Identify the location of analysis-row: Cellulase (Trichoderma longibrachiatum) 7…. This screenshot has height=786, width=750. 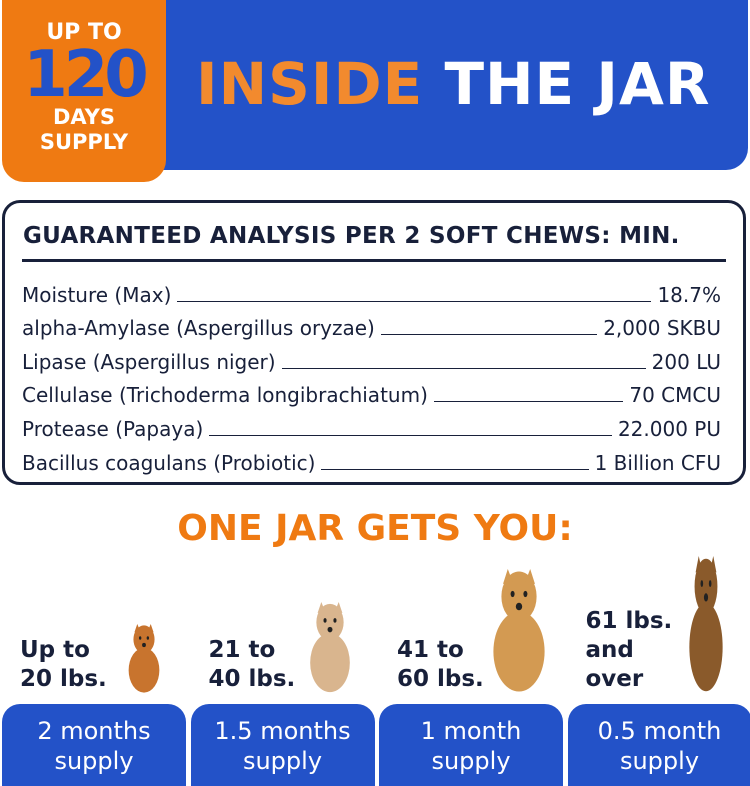
(371, 391).